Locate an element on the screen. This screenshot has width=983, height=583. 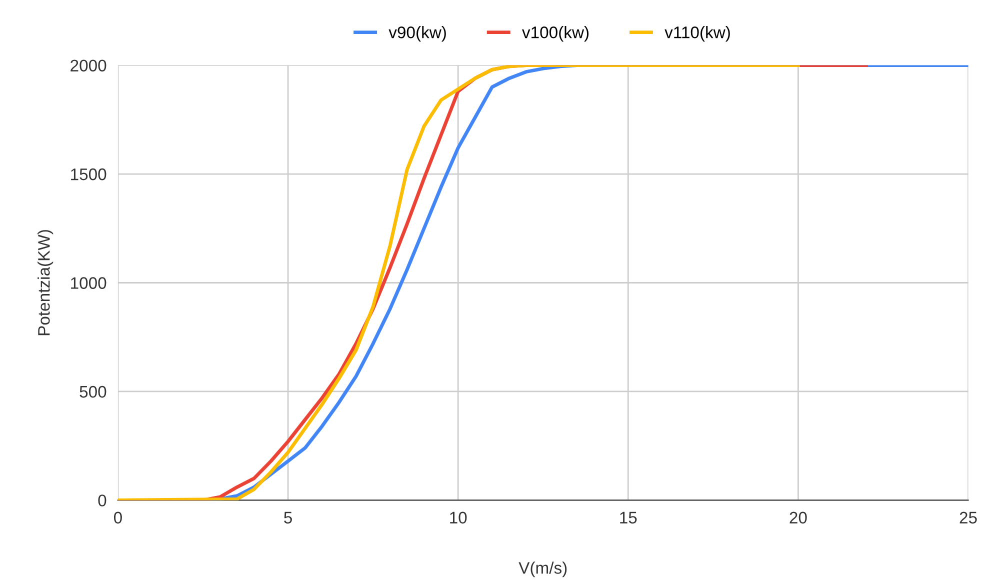
x-tick-label: 15 is located at coordinates (628, 518).